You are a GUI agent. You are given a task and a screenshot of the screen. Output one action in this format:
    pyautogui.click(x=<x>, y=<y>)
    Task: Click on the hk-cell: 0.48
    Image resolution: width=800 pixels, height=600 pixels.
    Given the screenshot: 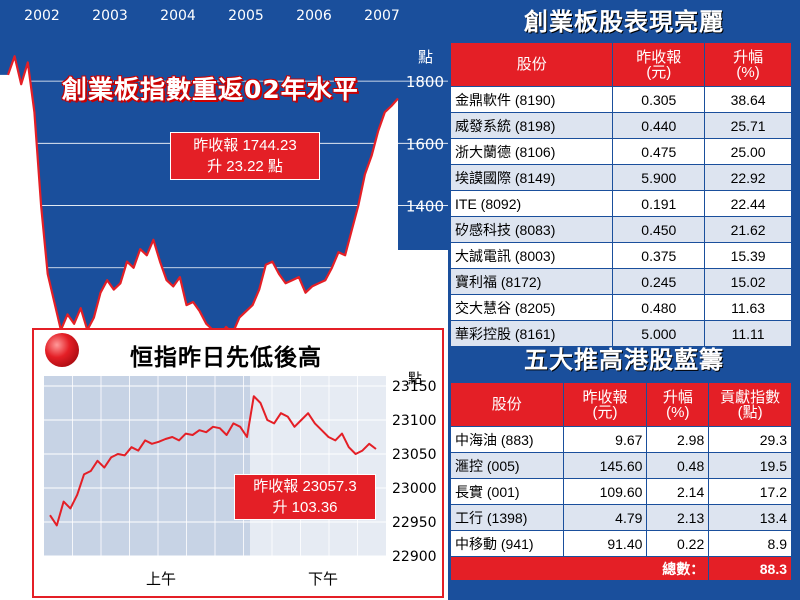 What is the action you would take?
    pyautogui.click(x=678, y=465)
    